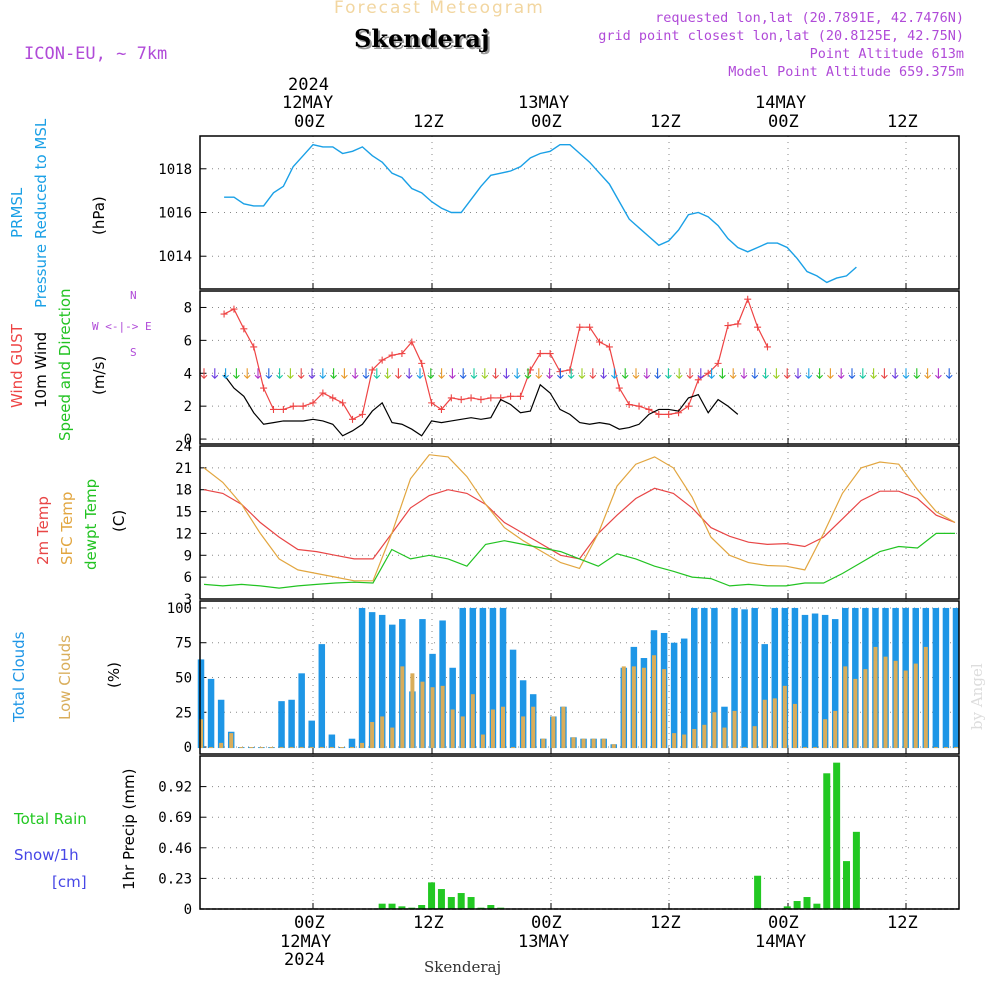 This screenshot has height=1000, width=1000. I want to click on y-tick-label: 25, so click(183, 713).